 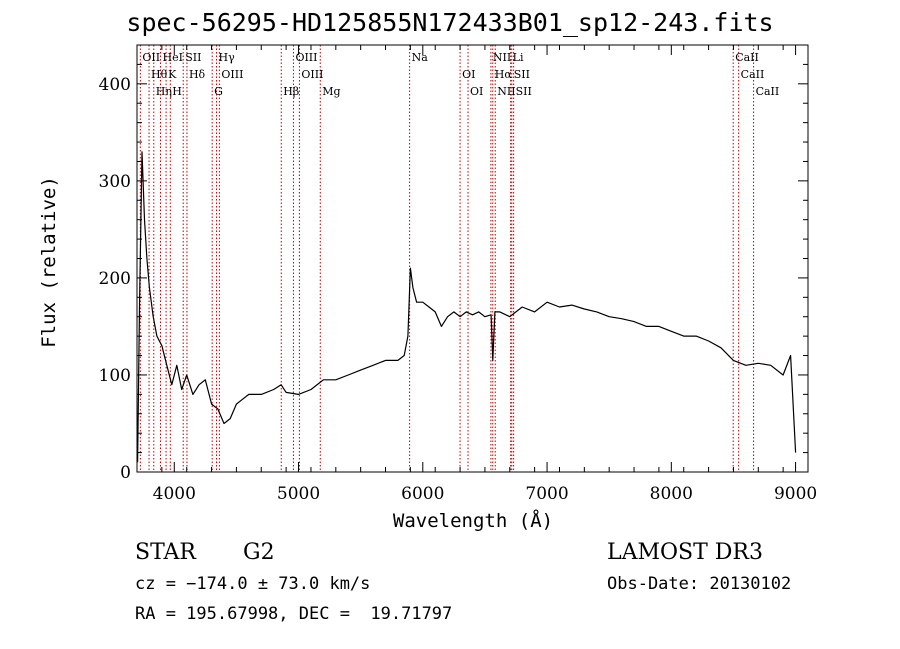 What do you see at coordinates (115, 279) in the screenshot?
I see `y-tick-label: 200` at bounding box center [115, 279].